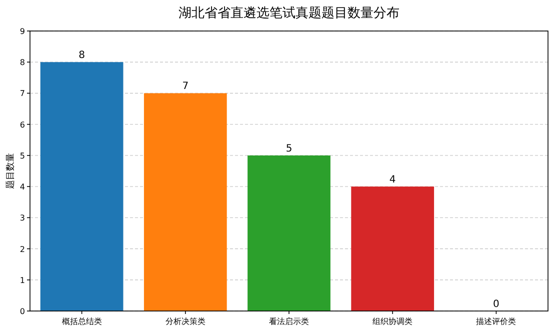 This screenshot has height=330, width=554. What do you see at coordinates (22, 249) in the screenshot?
I see `y-tick-label: 2` at bounding box center [22, 249].